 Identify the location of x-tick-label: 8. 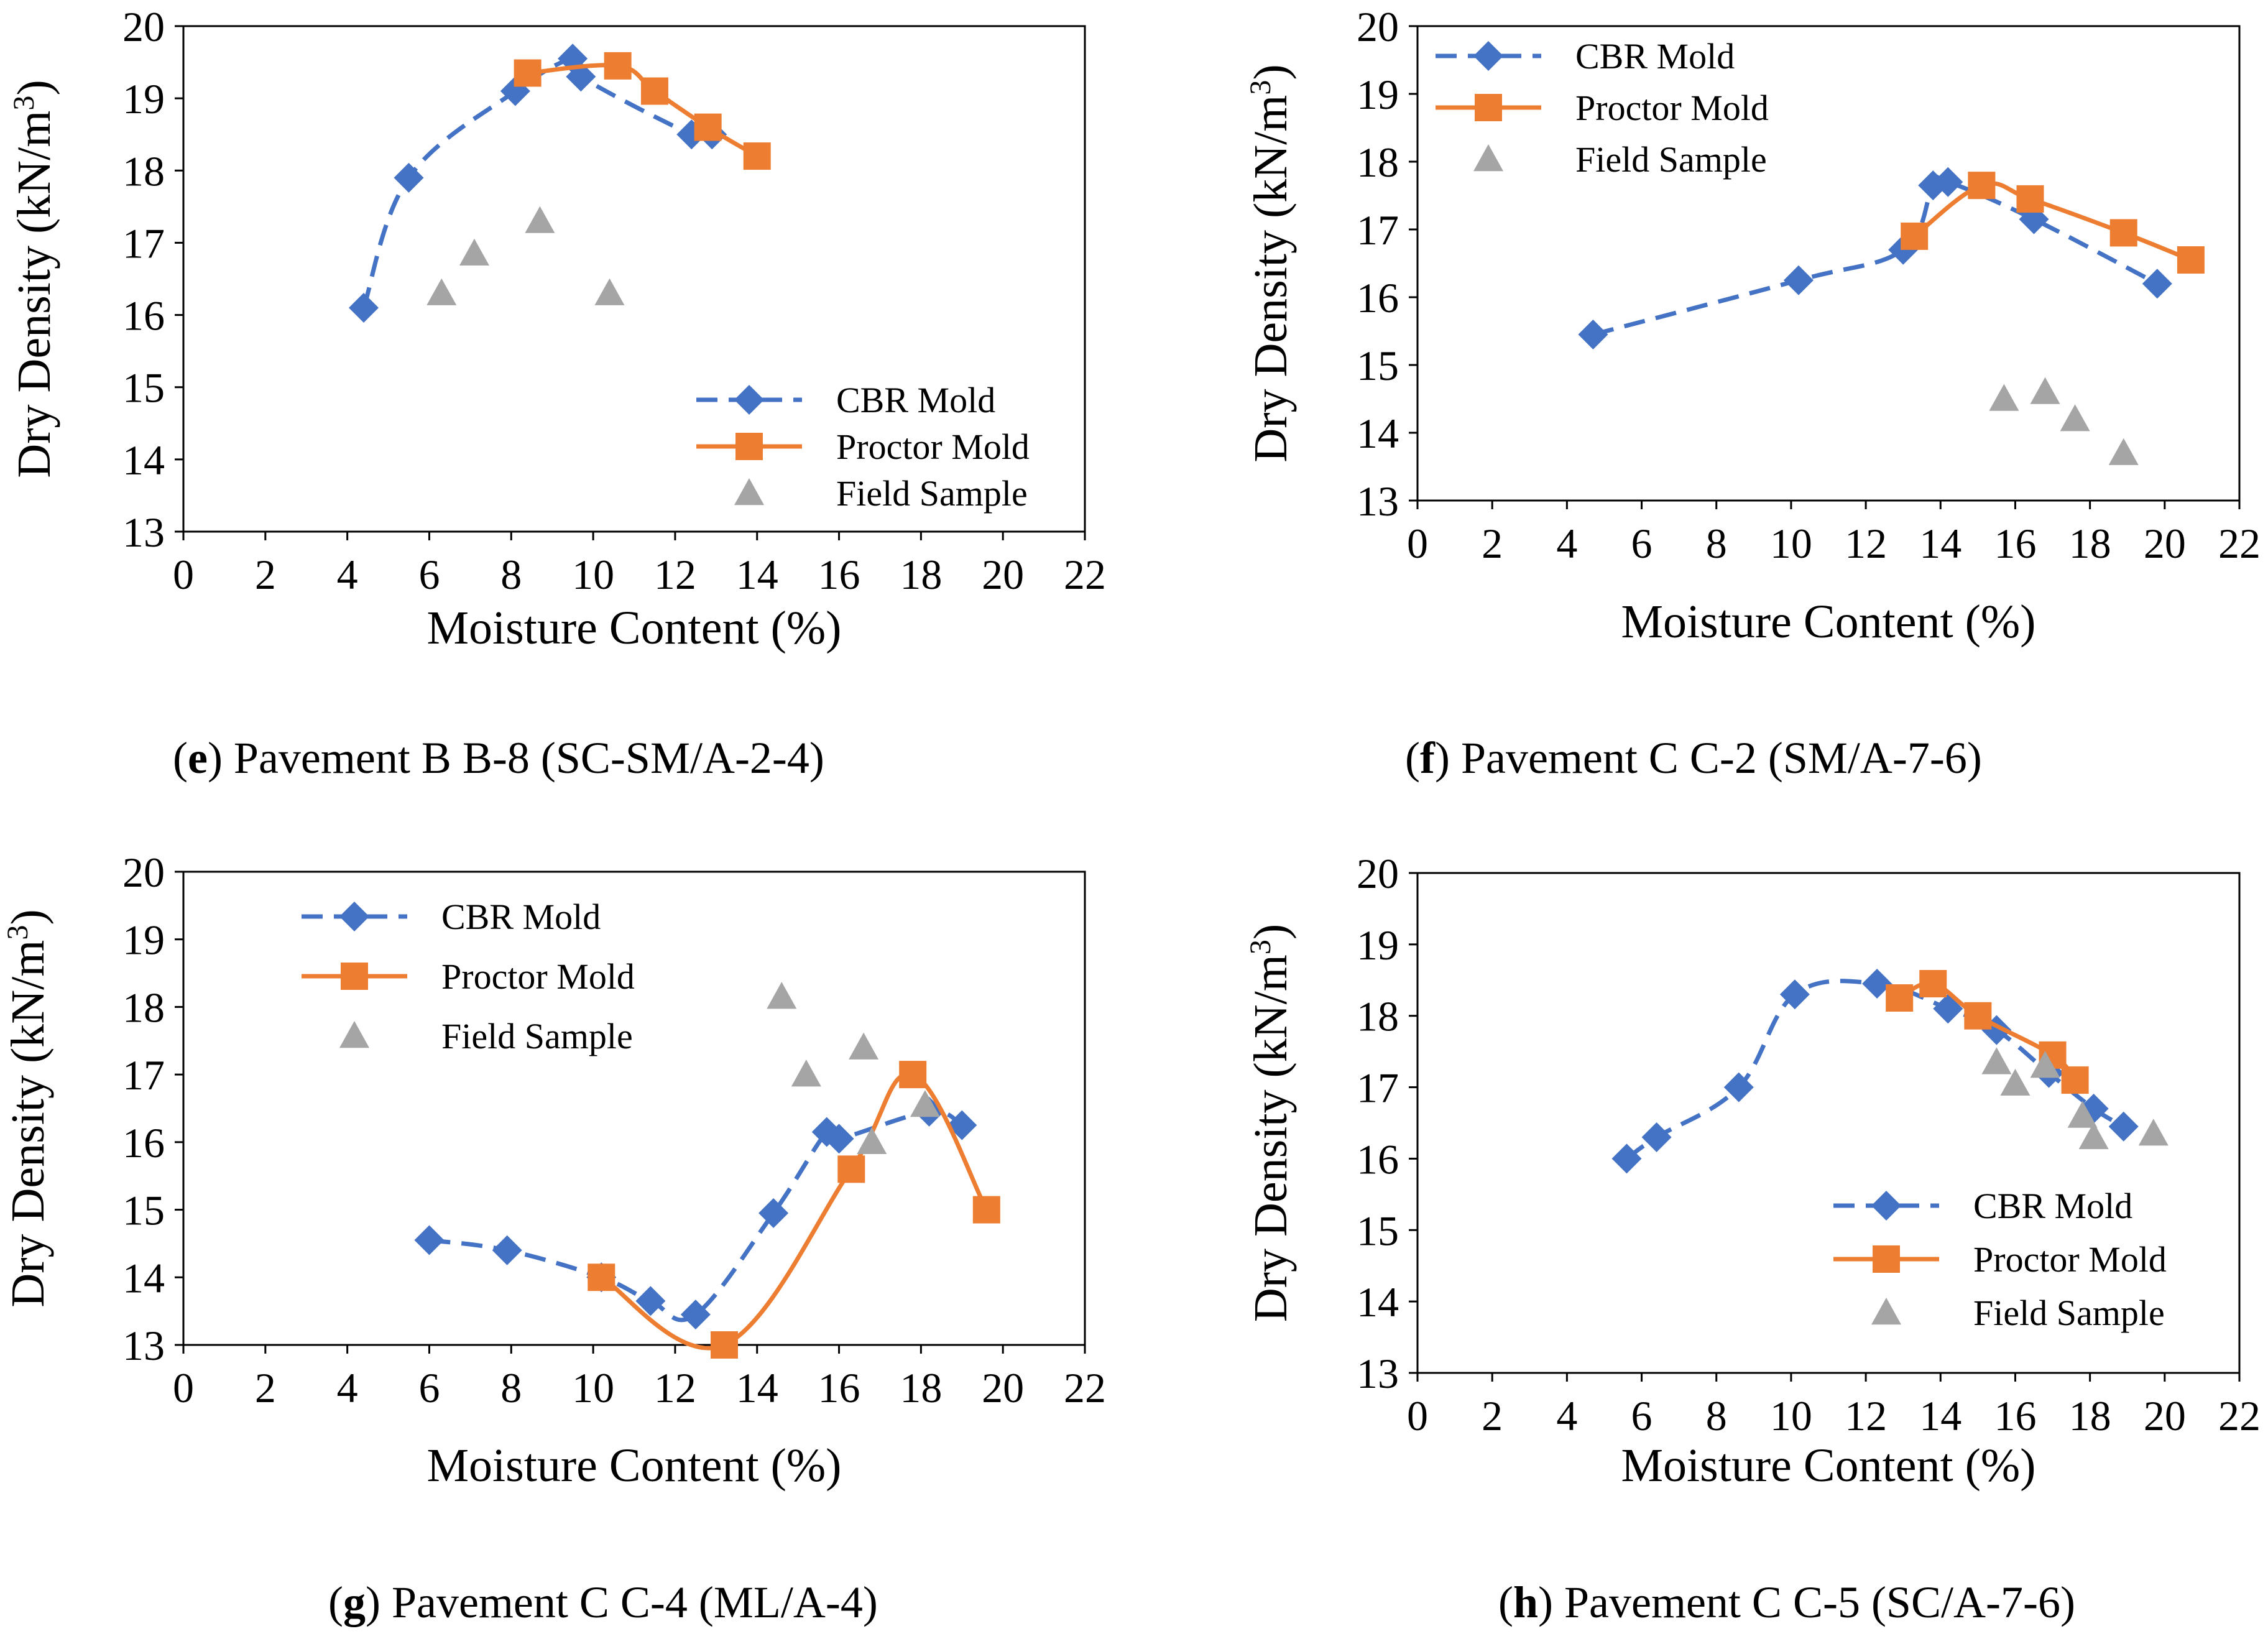
(511, 1387).